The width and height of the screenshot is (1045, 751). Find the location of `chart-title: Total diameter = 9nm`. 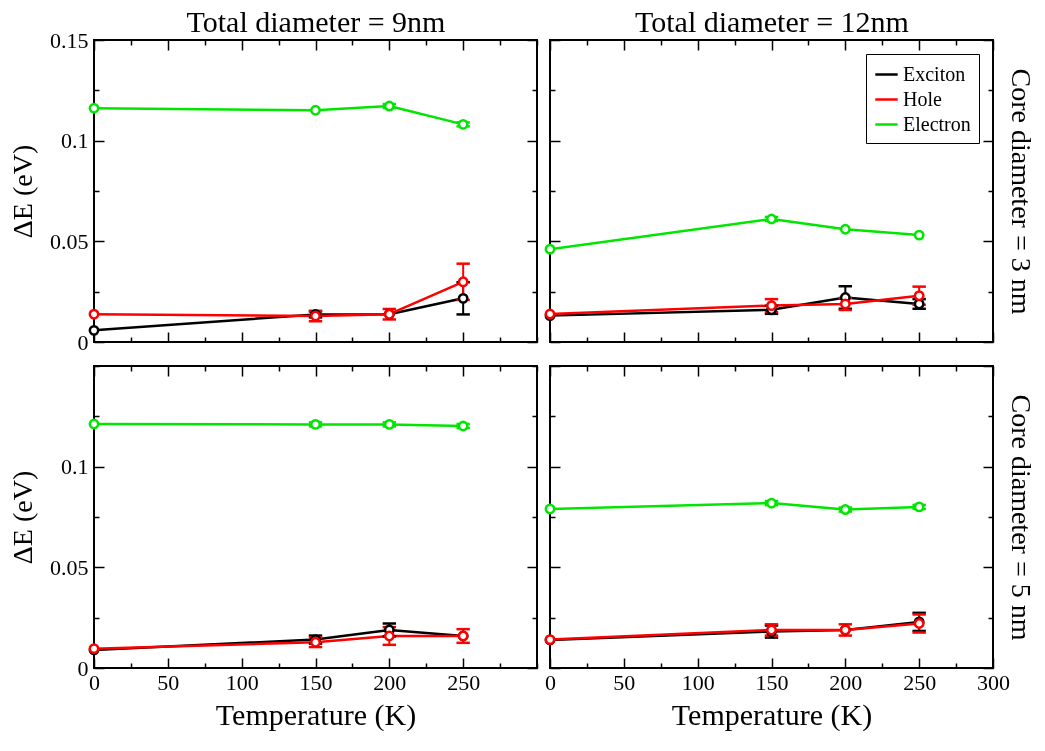

chart-title: Total diameter = 9nm is located at coordinates (316, 21).